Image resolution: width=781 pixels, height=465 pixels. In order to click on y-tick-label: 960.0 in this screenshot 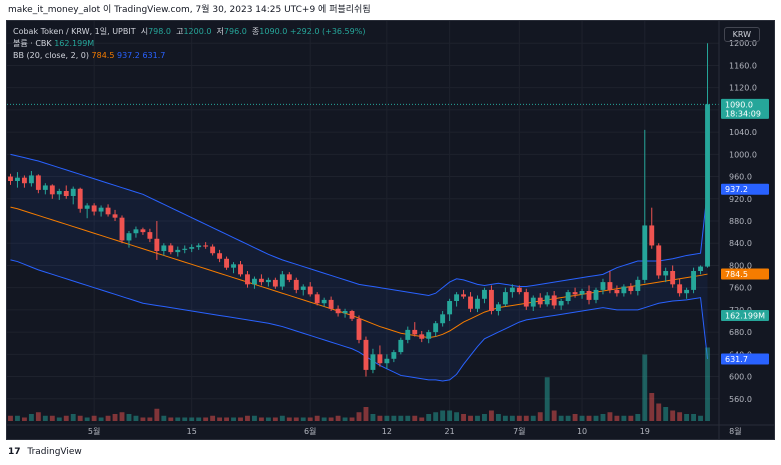, I will do `click(740, 177)`.